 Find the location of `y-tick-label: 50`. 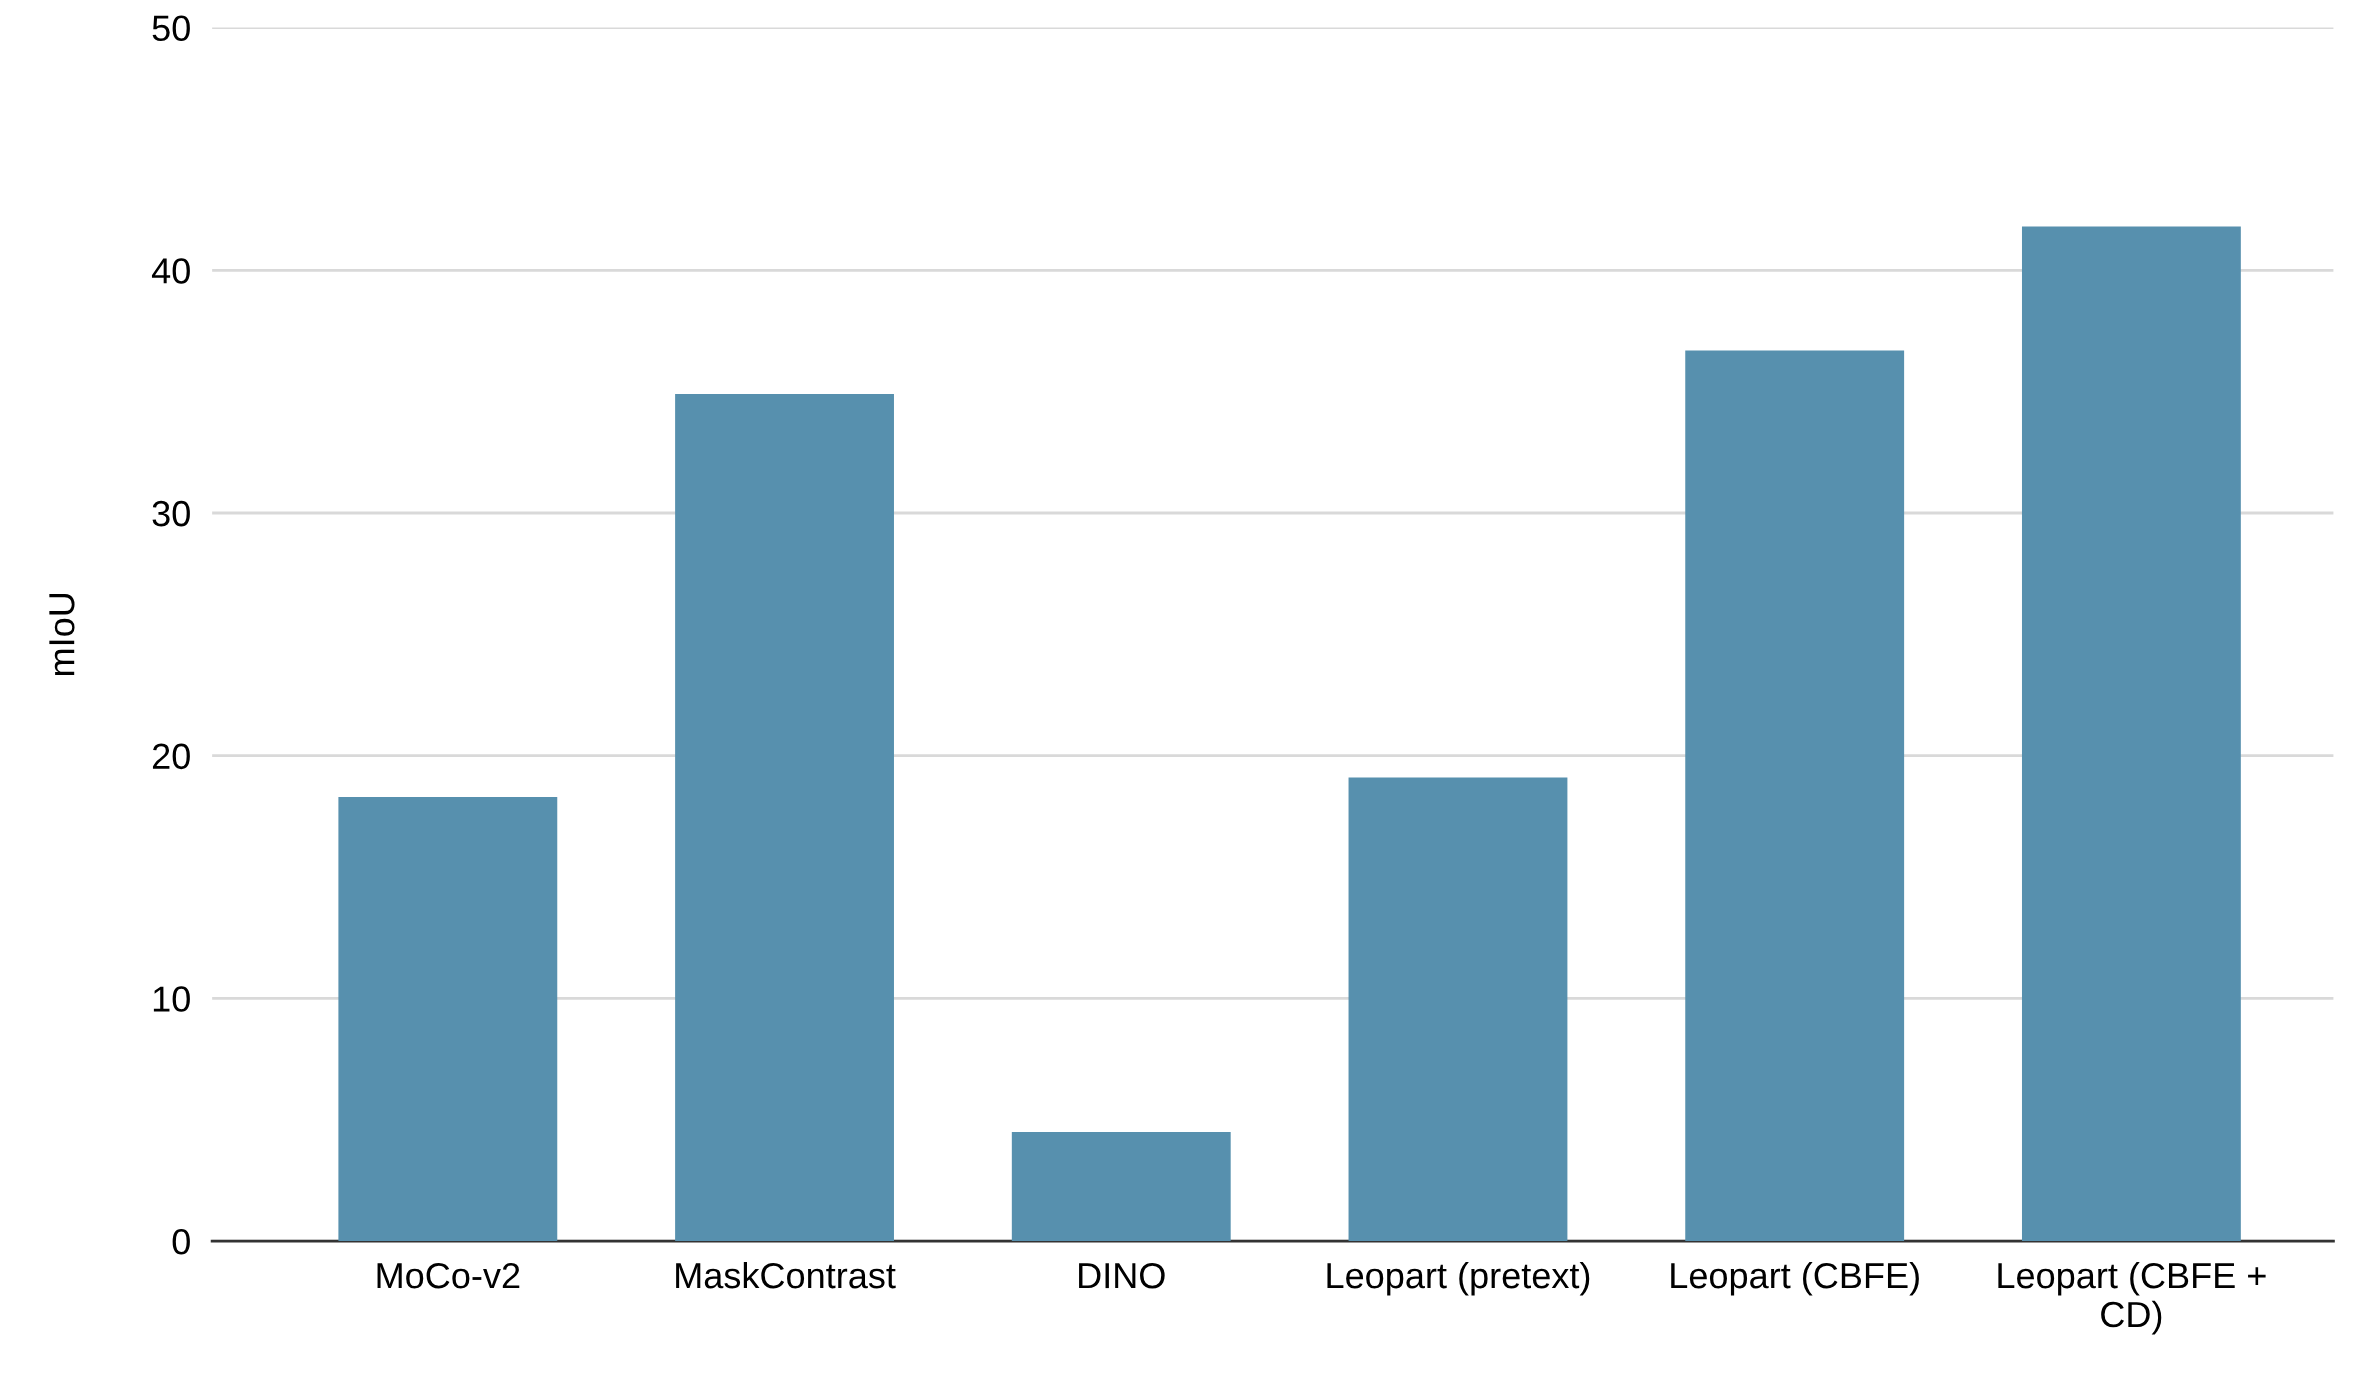

y-tick-label: 50 is located at coordinates (171, 28).